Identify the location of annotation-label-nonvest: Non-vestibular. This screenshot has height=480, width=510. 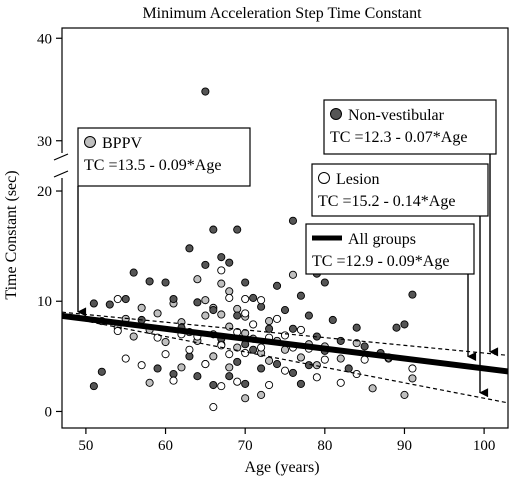
(396, 115).